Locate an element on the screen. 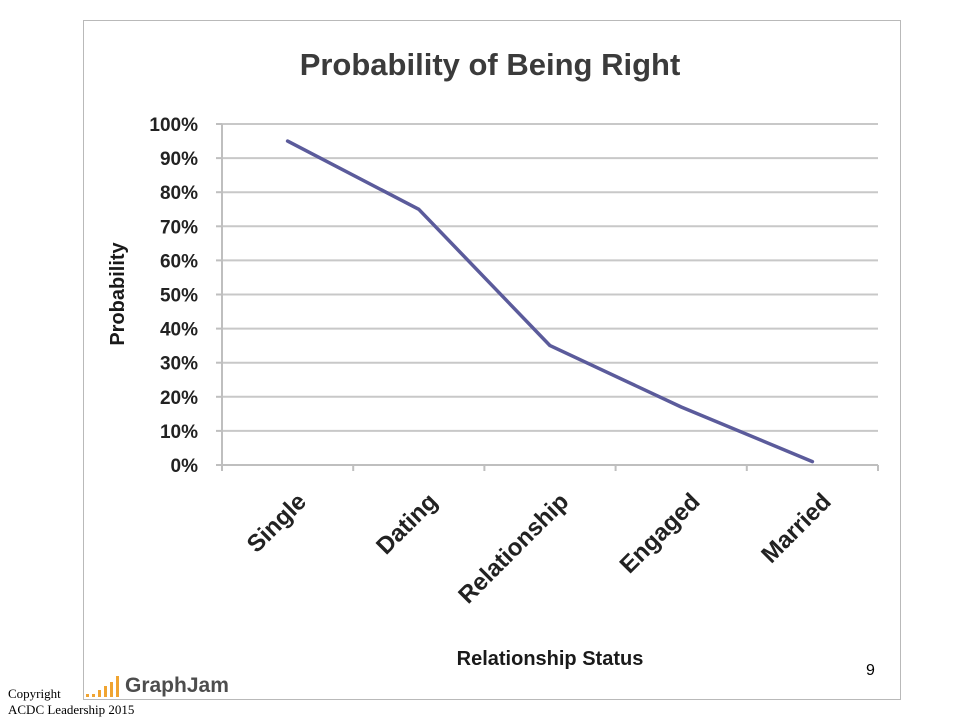 The width and height of the screenshot is (960, 720). y-tick-label: 30% is located at coordinates (179, 364).